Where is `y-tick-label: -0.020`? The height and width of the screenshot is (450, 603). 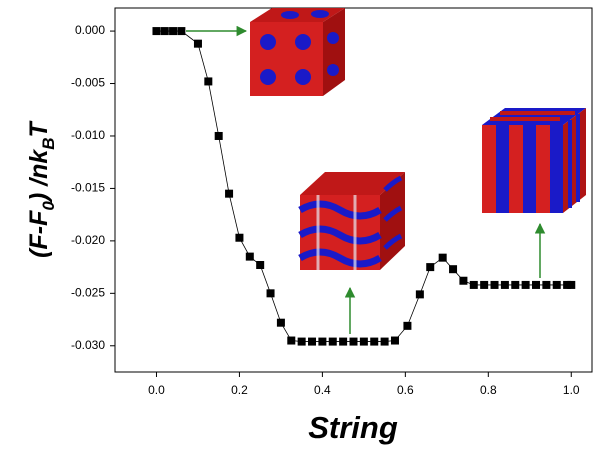
y-tick-label: -0.020 is located at coordinates (88, 240).